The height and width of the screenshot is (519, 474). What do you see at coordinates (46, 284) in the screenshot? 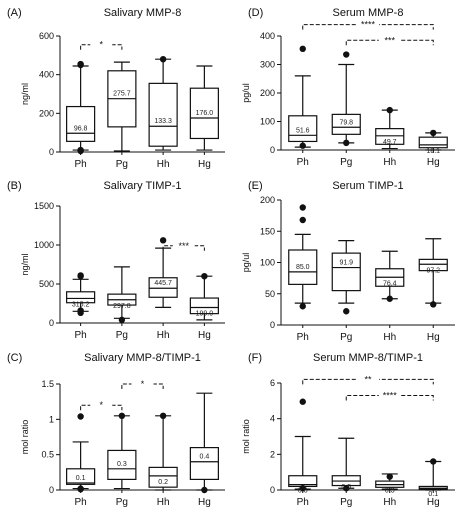
I see `y-tick-label: 500` at bounding box center [46, 284].